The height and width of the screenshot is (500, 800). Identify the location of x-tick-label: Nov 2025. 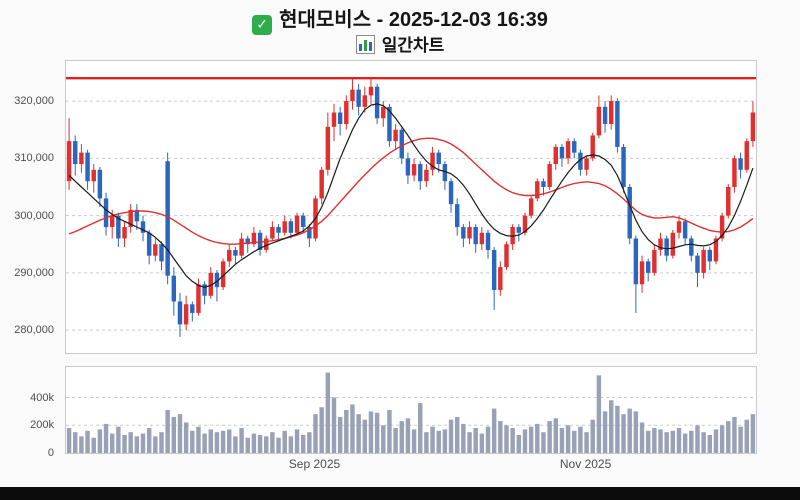
(585, 464).